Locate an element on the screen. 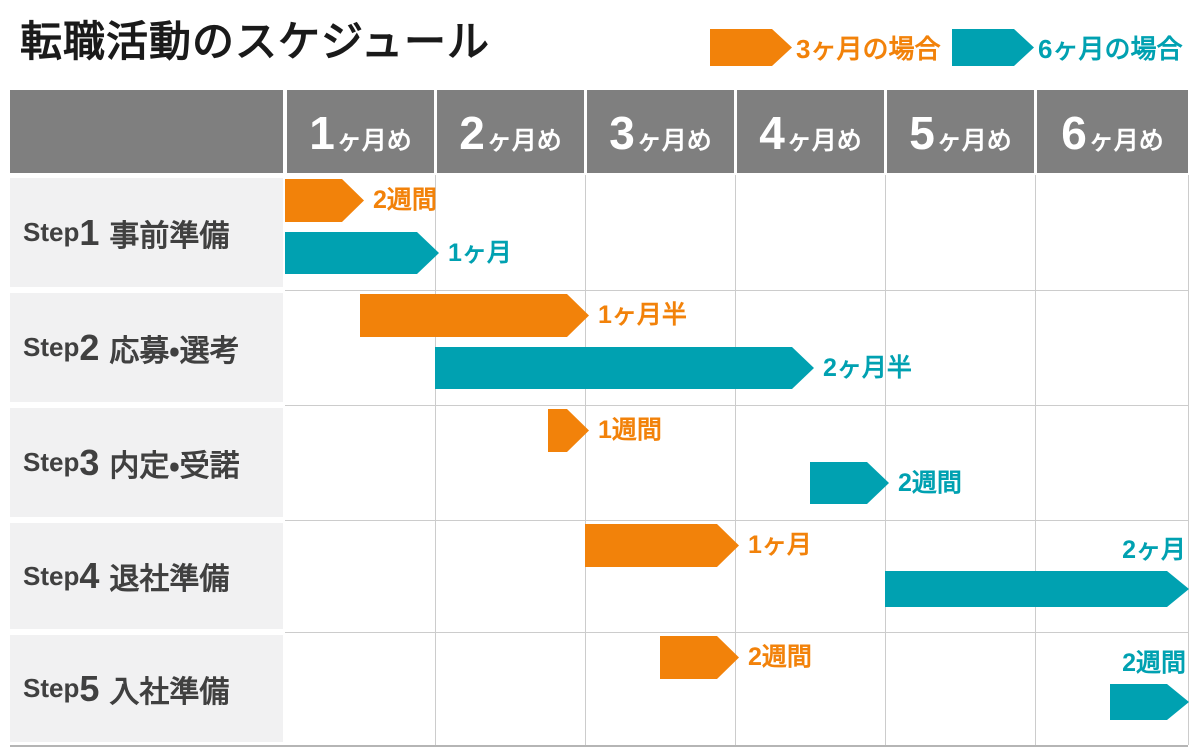 Image resolution: width=1200 pixels, height=754 pixels. header-cell-month-3: 3 ヶ月め is located at coordinates (660, 131).